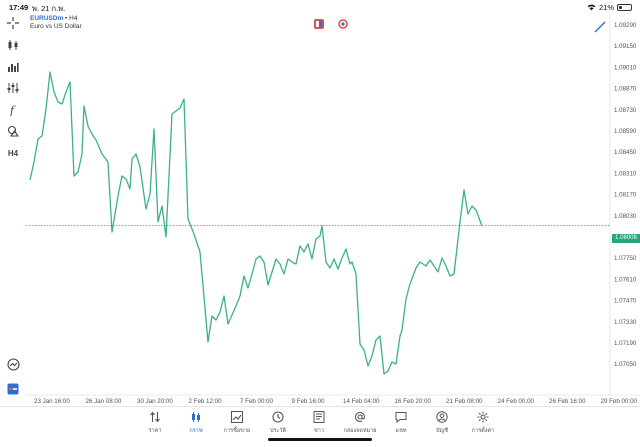  I want to click on svg-text: f, so click(12, 110).